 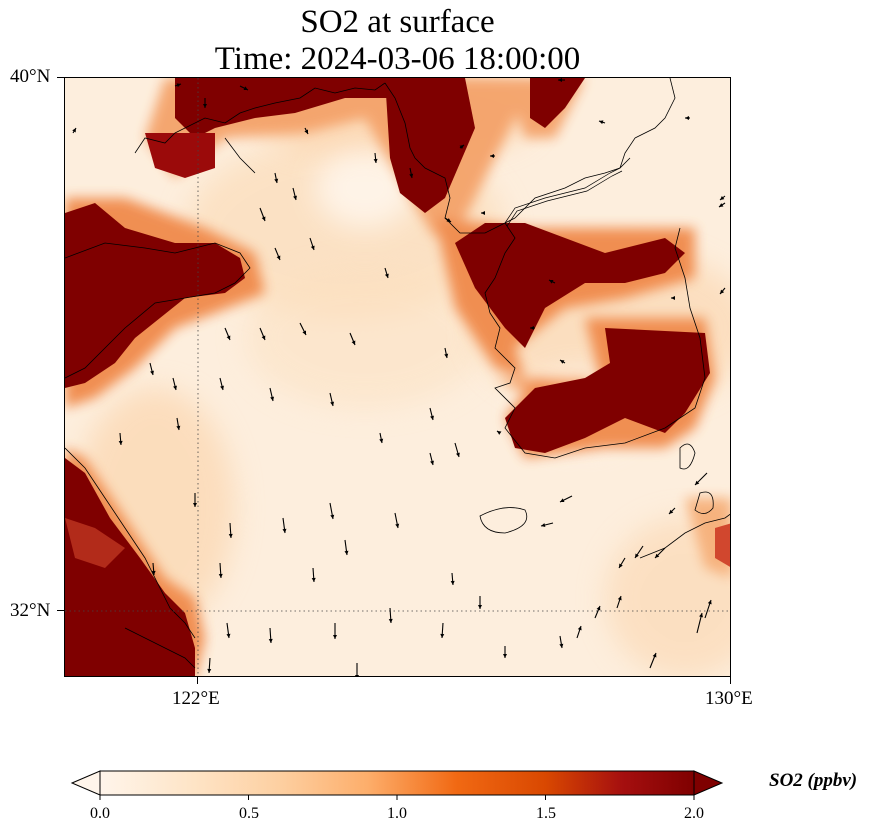 What do you see at coordinates (397, 59) in the screenshot?
I see `map-title-line-2: Time: 2024-03-06 18:00:00` at bounding box center [397, 59].